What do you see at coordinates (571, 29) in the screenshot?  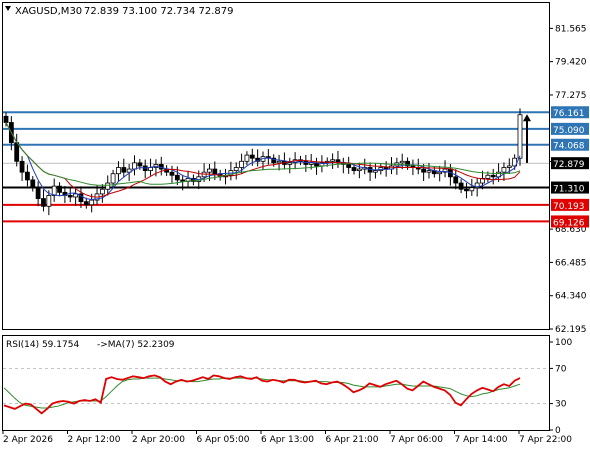 I see `price-axis-label: 81.565` at bounding box center [571, 29].